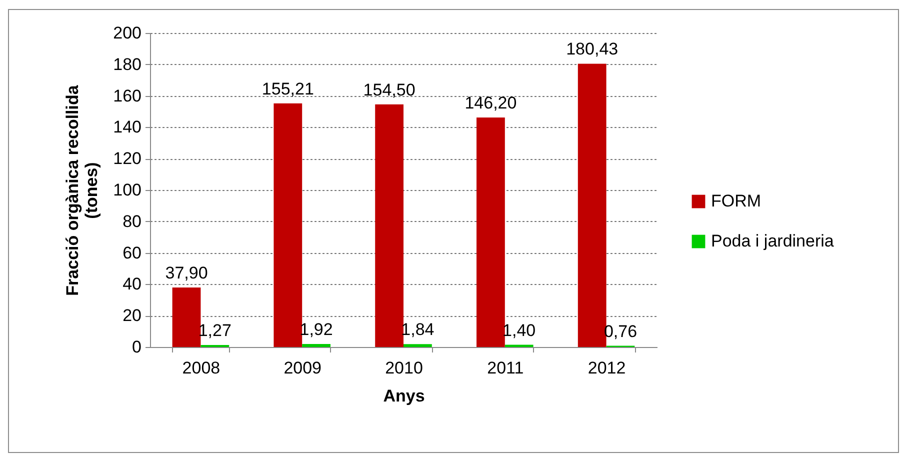  Describe the element at coordinates (186, 272) in the screenshot. I see `data-label: 37,90` at that location.